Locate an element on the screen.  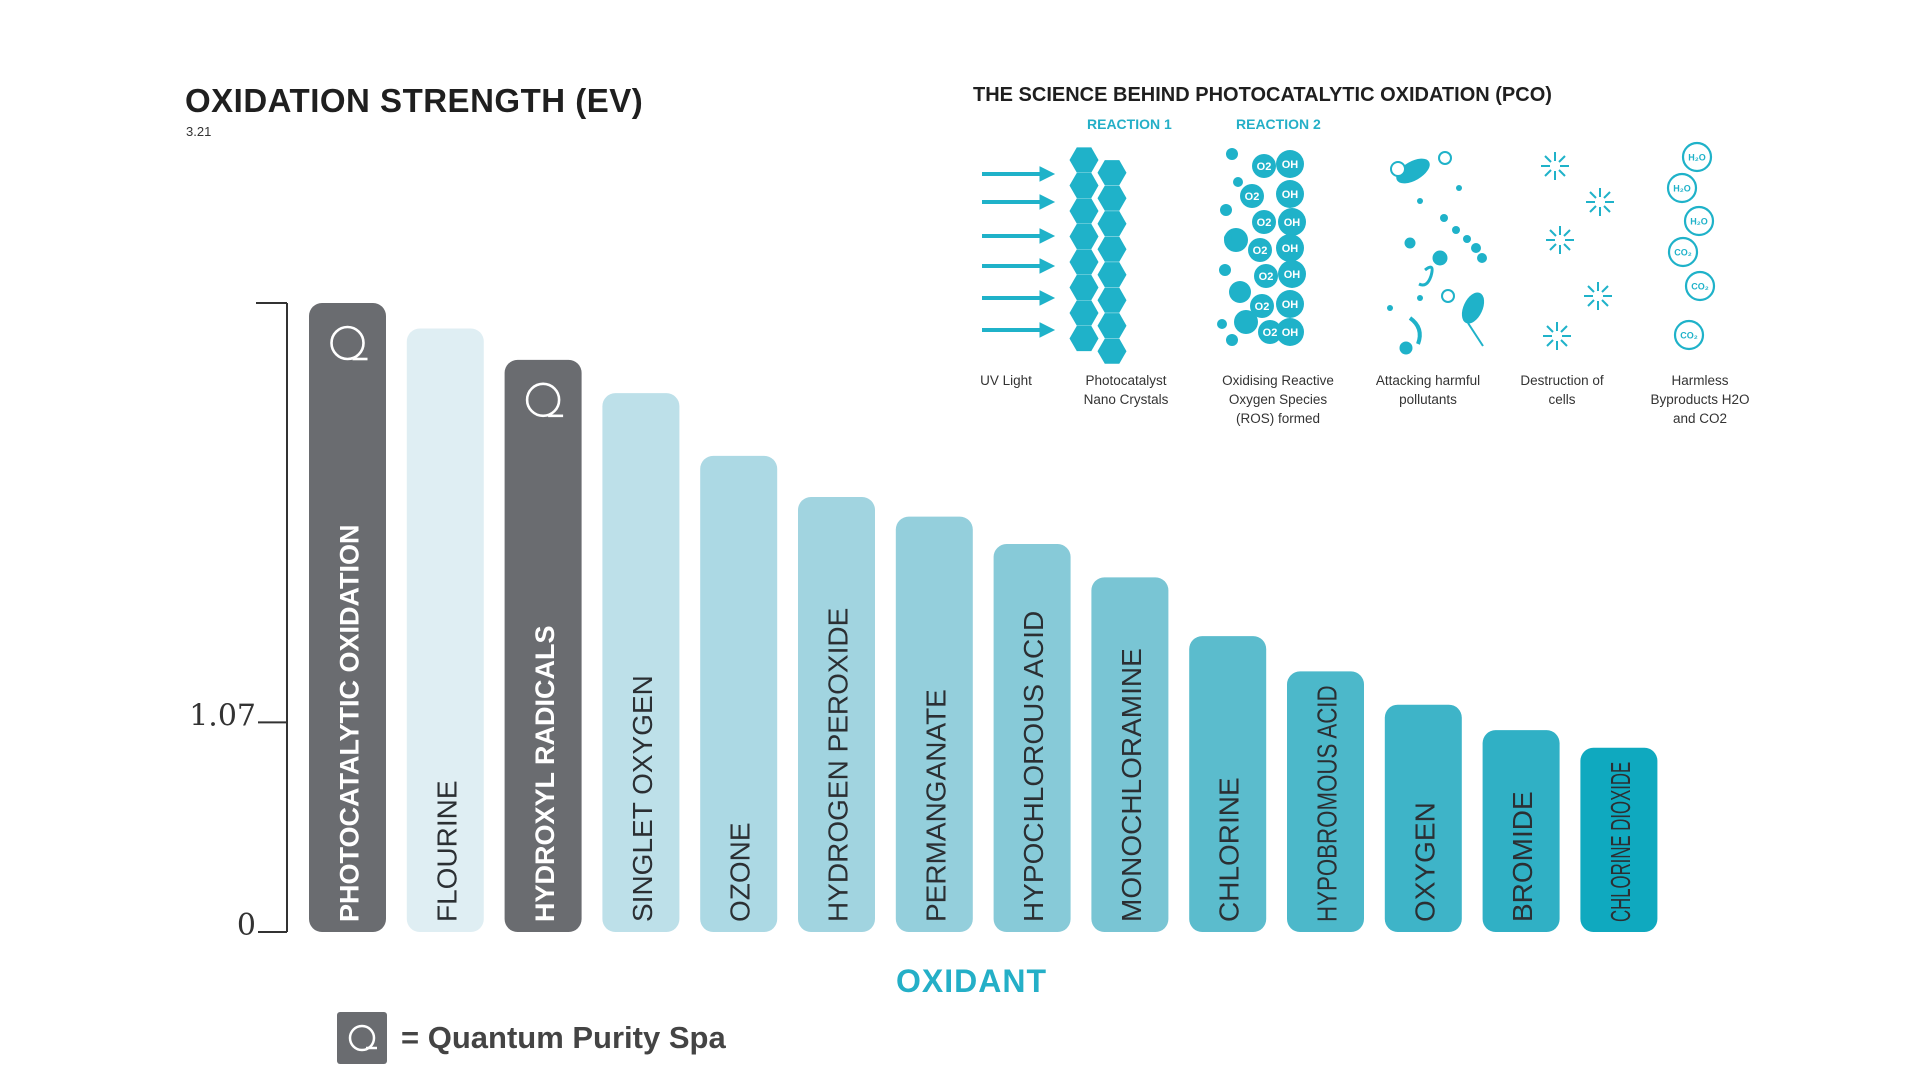
stage-uv-light: UV Light is located at coordinates (1006, 380).